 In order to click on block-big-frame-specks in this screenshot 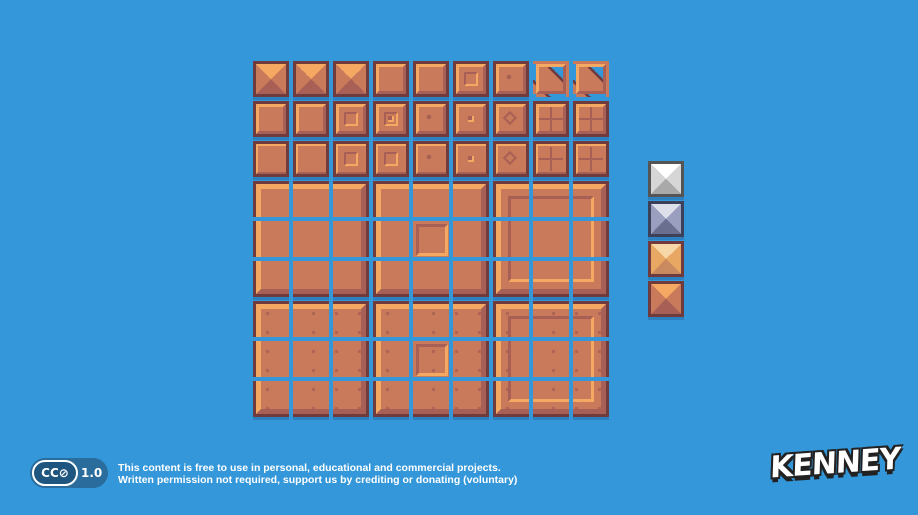, I will do `click(551, 359)`.